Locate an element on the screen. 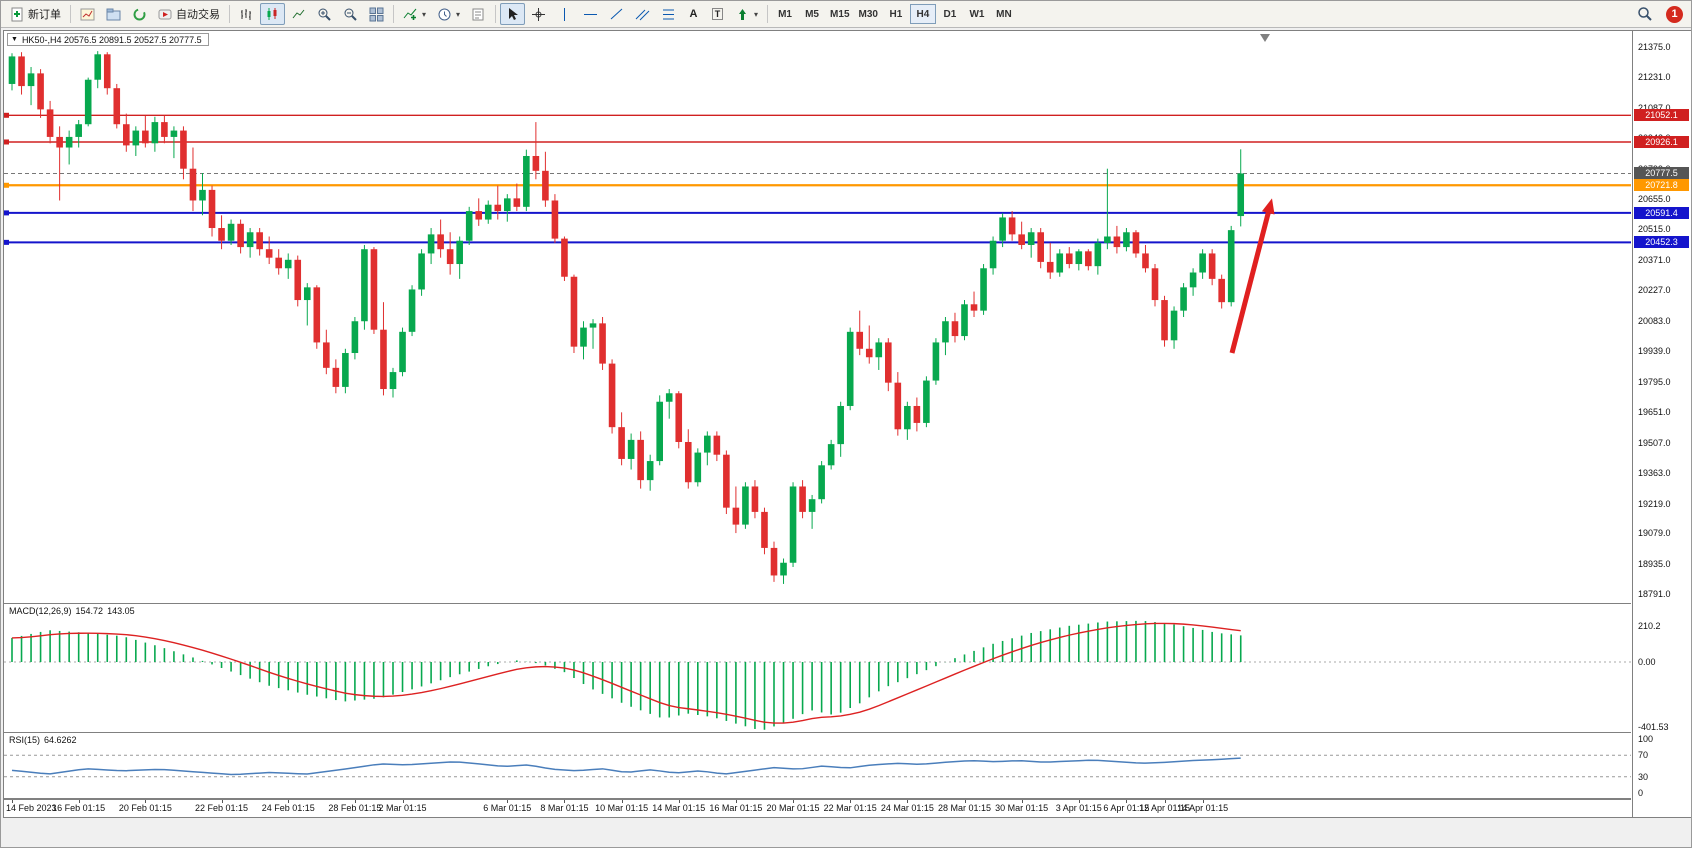 The image size is (1692, 848). profiles-icon is located at coordinates (113, 14).